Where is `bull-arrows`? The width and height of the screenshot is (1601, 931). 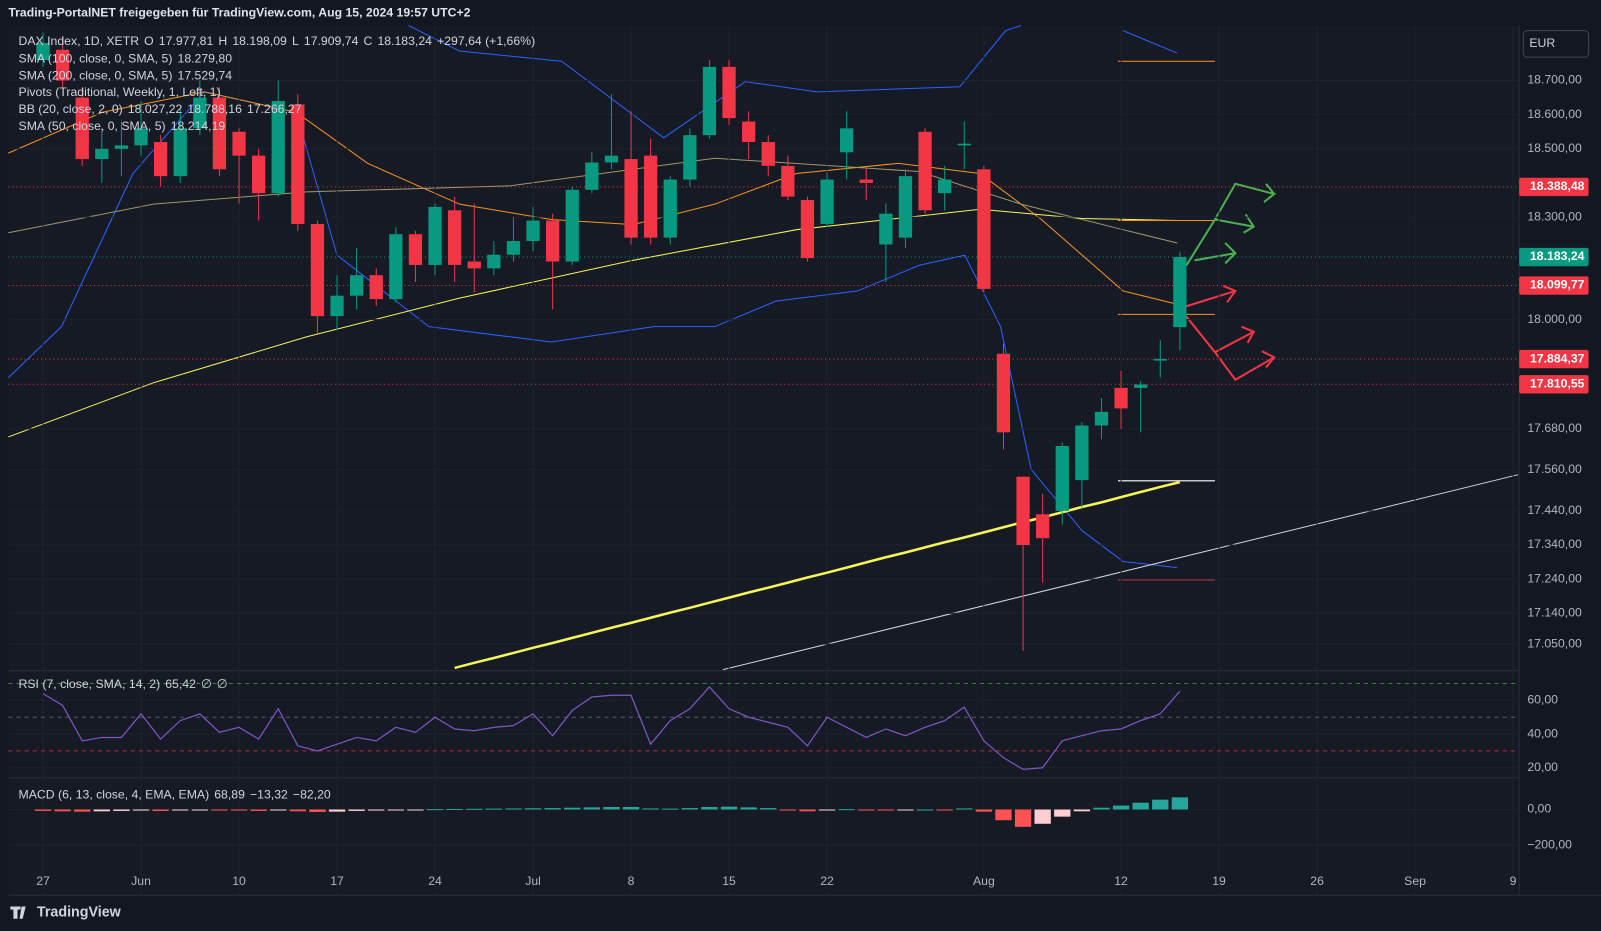 bull-arrows is located at coordinates (1231, 224).